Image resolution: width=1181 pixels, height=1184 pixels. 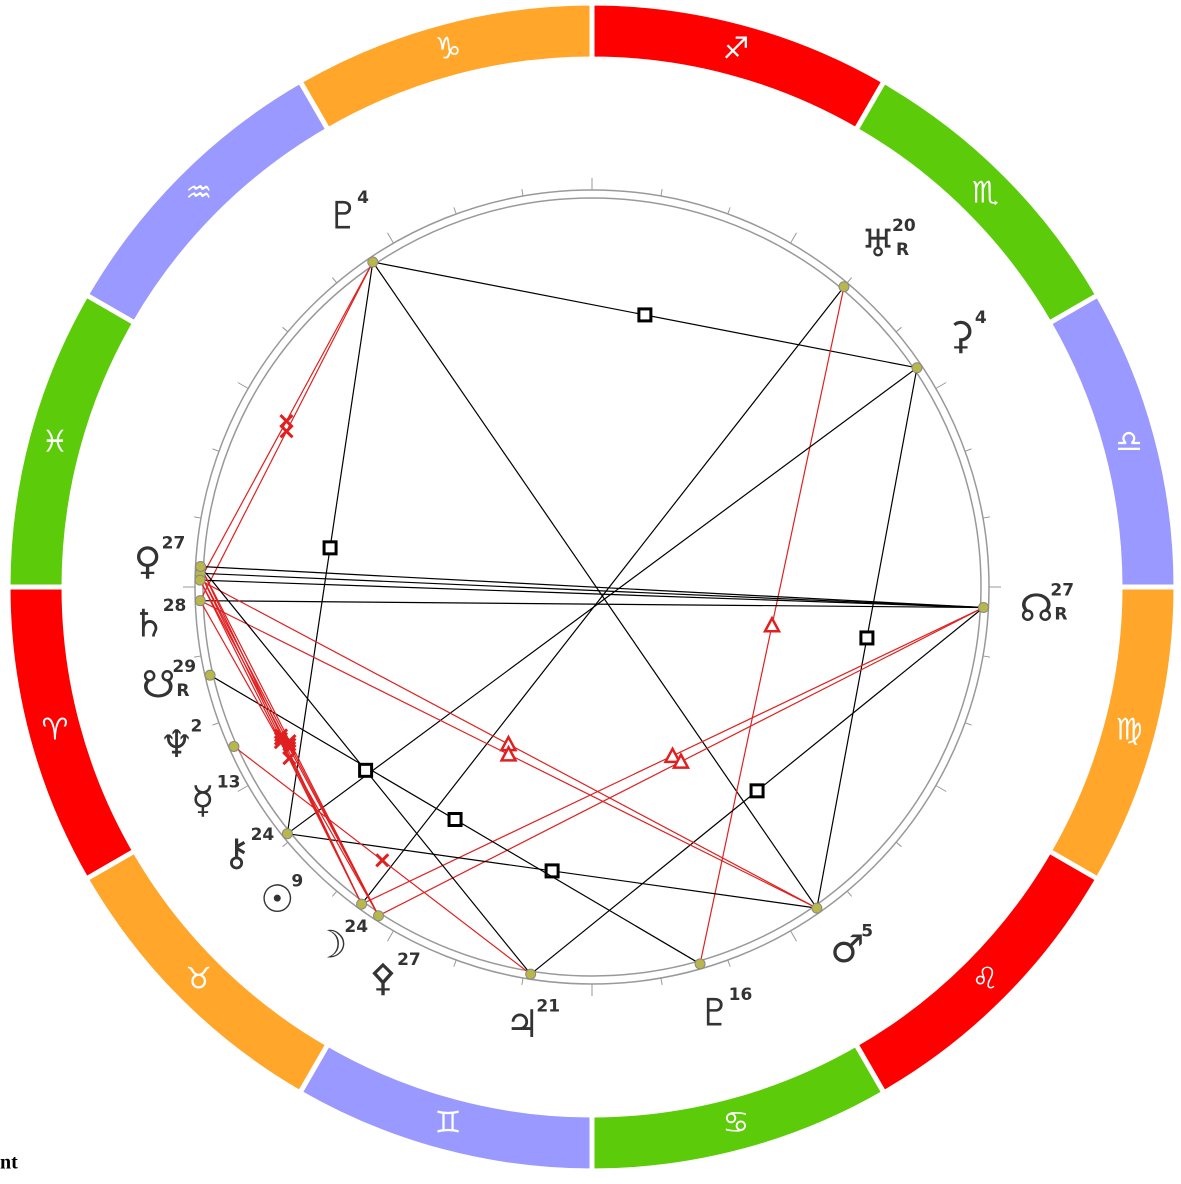 I want to click on planet-glyph: ♅, so click(x=878, y=244).